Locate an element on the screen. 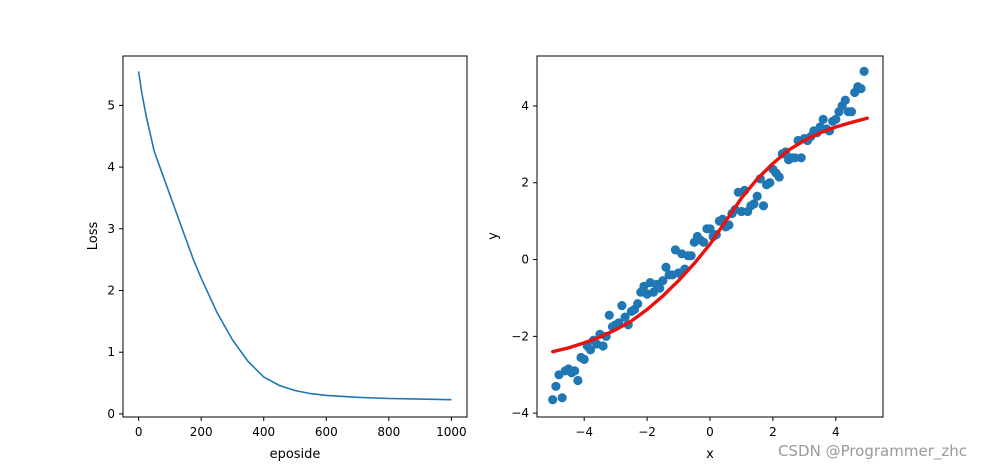  watermark-text: CSDN @Programmer_zhc is located at coordinates (872, 451).